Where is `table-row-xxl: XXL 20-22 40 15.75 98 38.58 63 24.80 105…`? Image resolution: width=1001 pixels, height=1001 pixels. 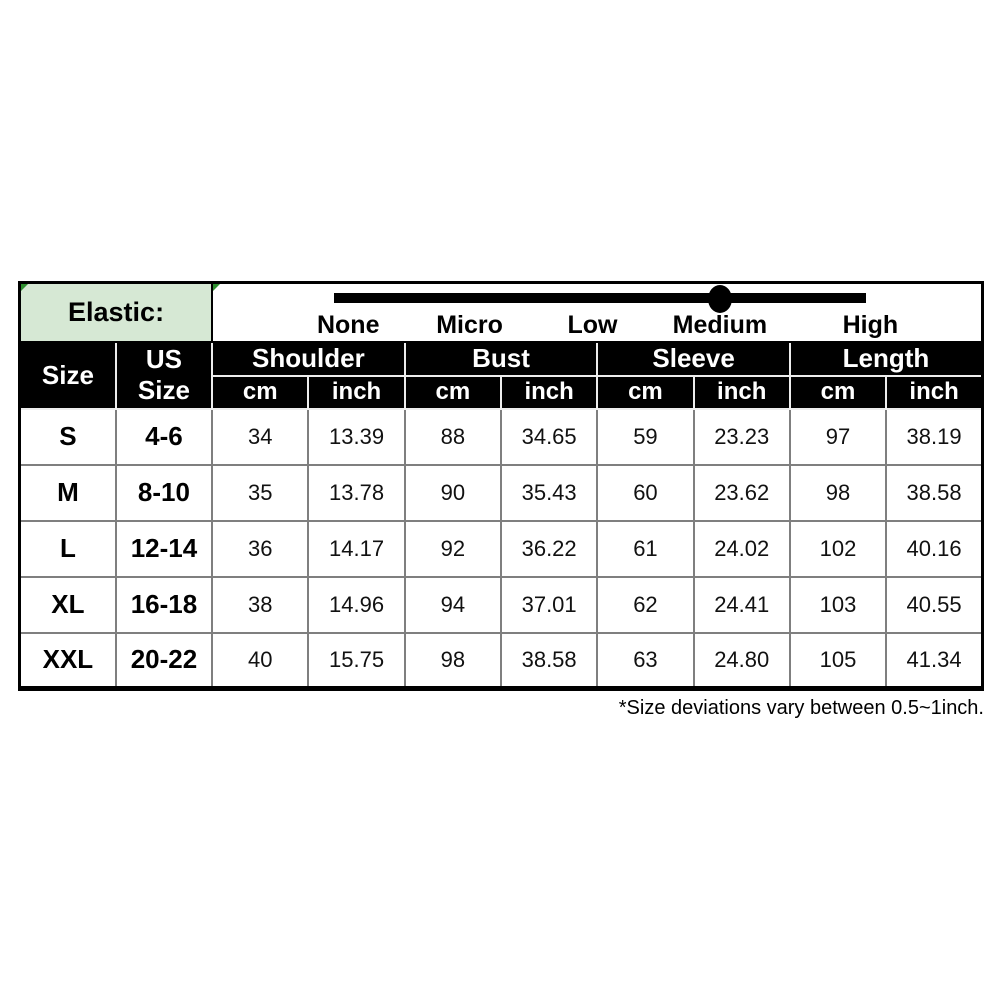
table-row-xxl: XXL 20-22 40 15.75 98 38.58 63 24.80 105… is located at coordinates (501, 660).